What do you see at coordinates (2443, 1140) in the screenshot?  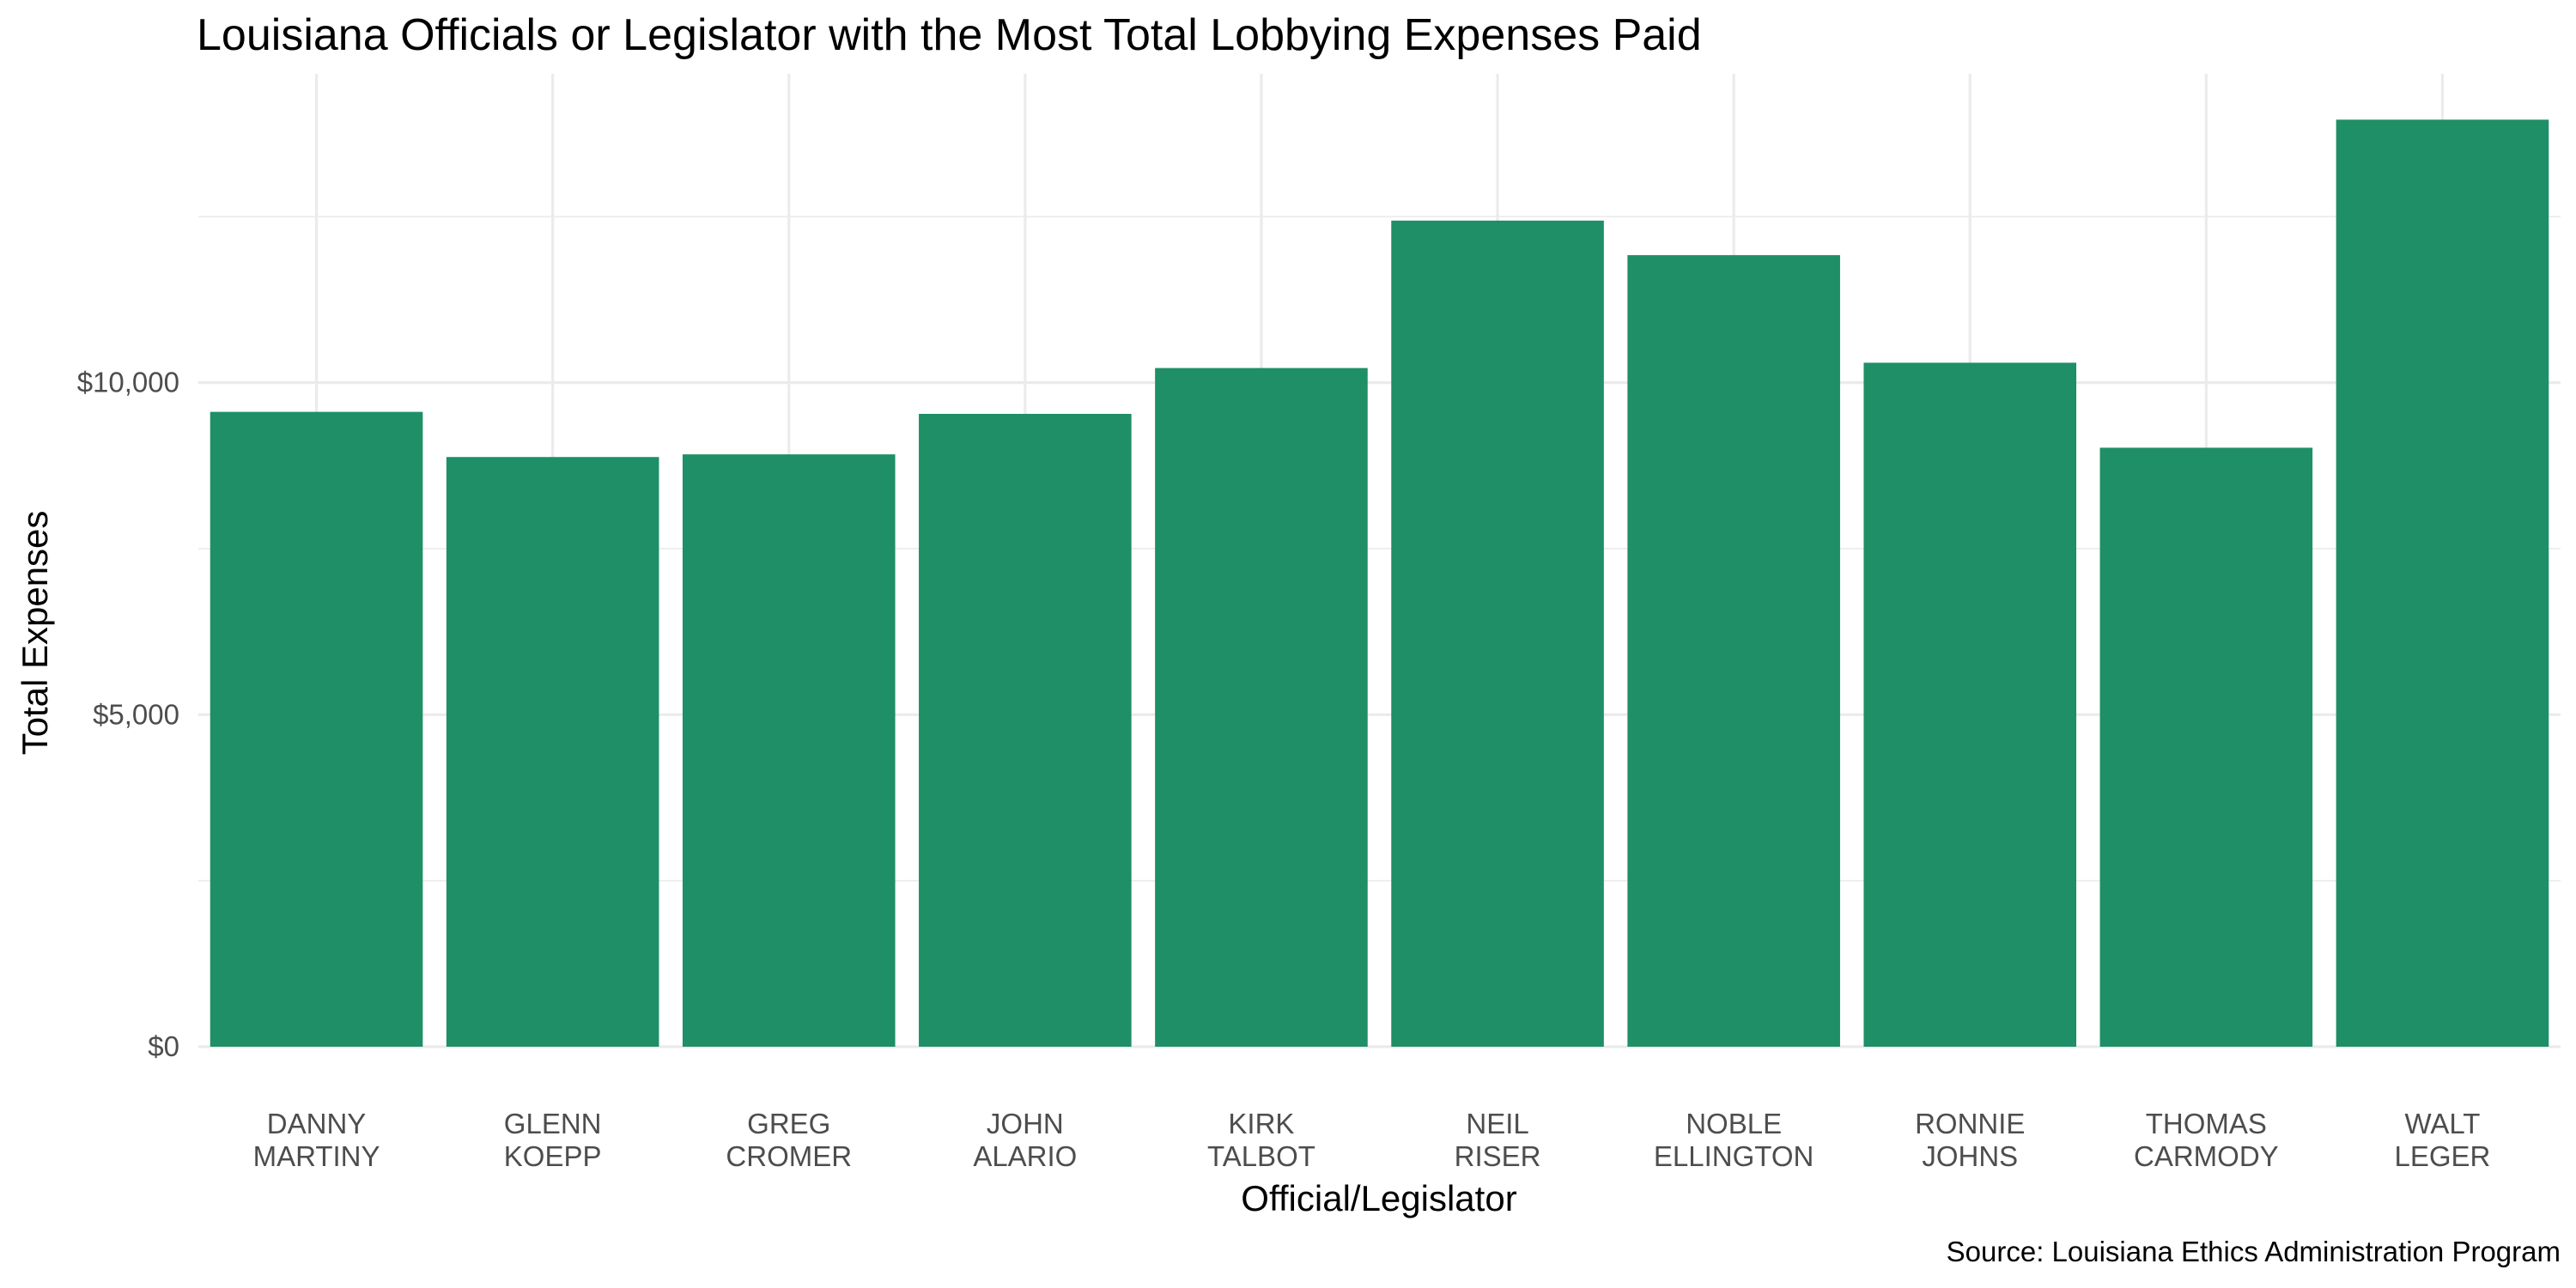 I see `x-tick-label: WALT LEGER` at bounding box center [2443, 1140].